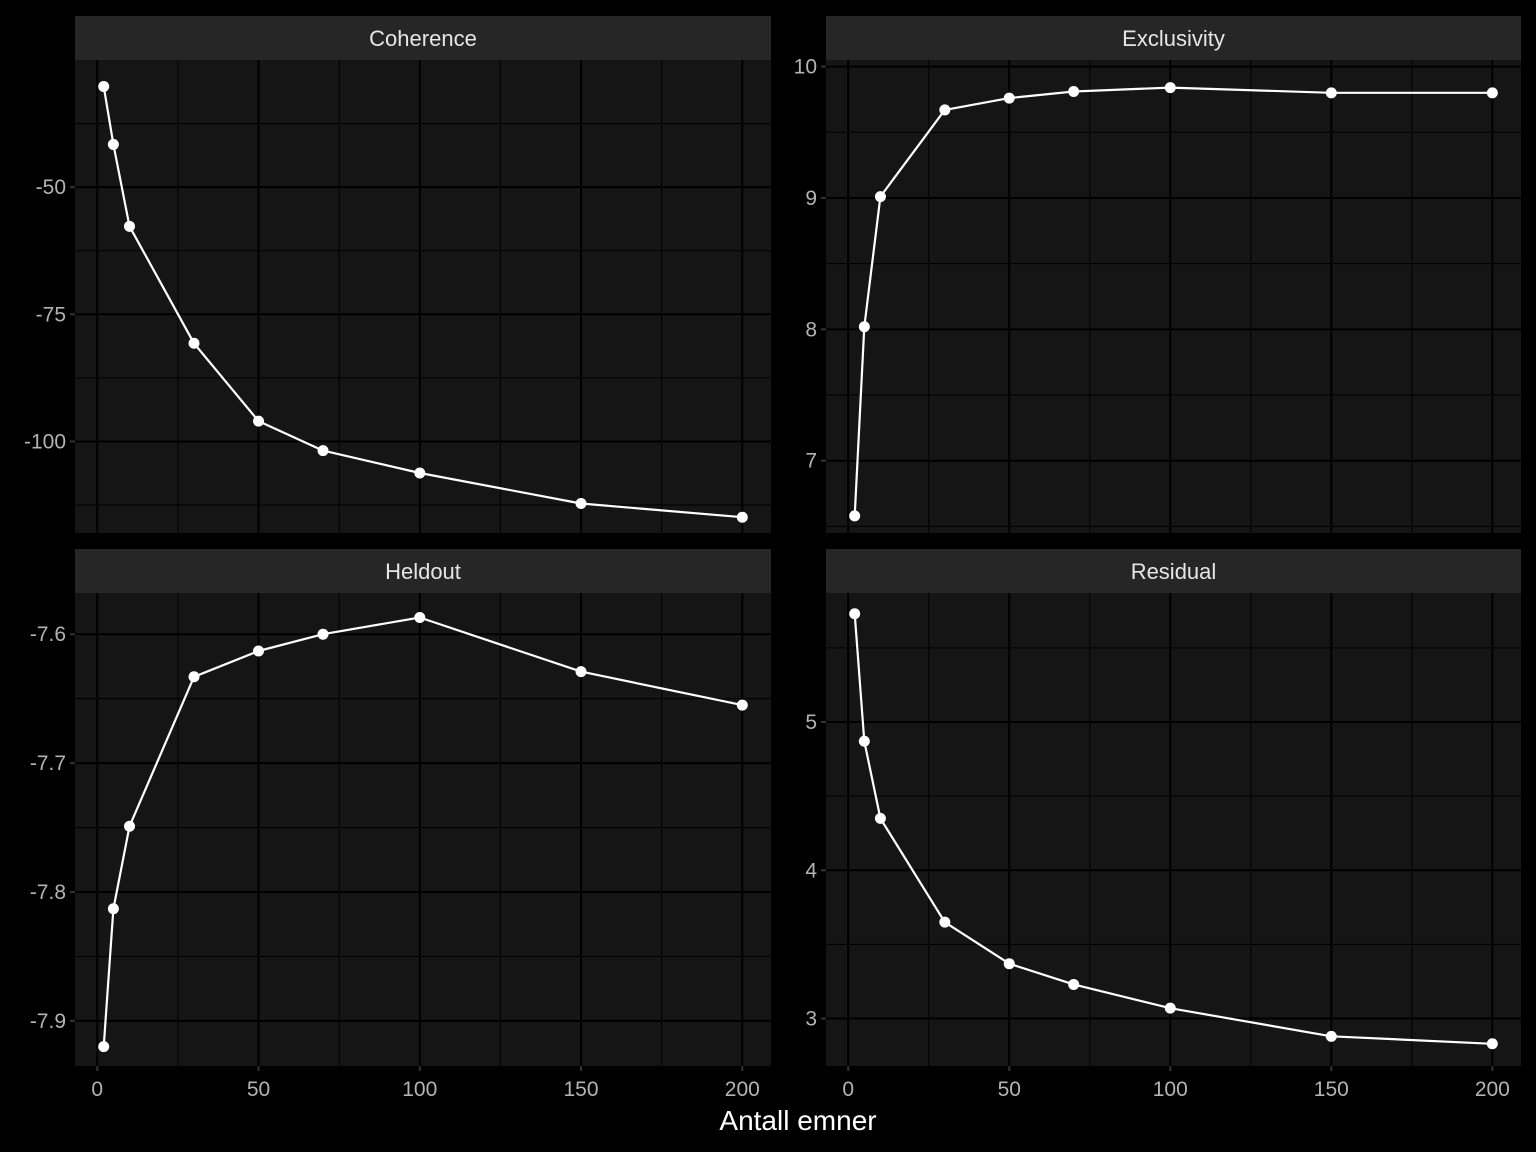  I want to click on y-tick-label: -50, so click(51, 187).